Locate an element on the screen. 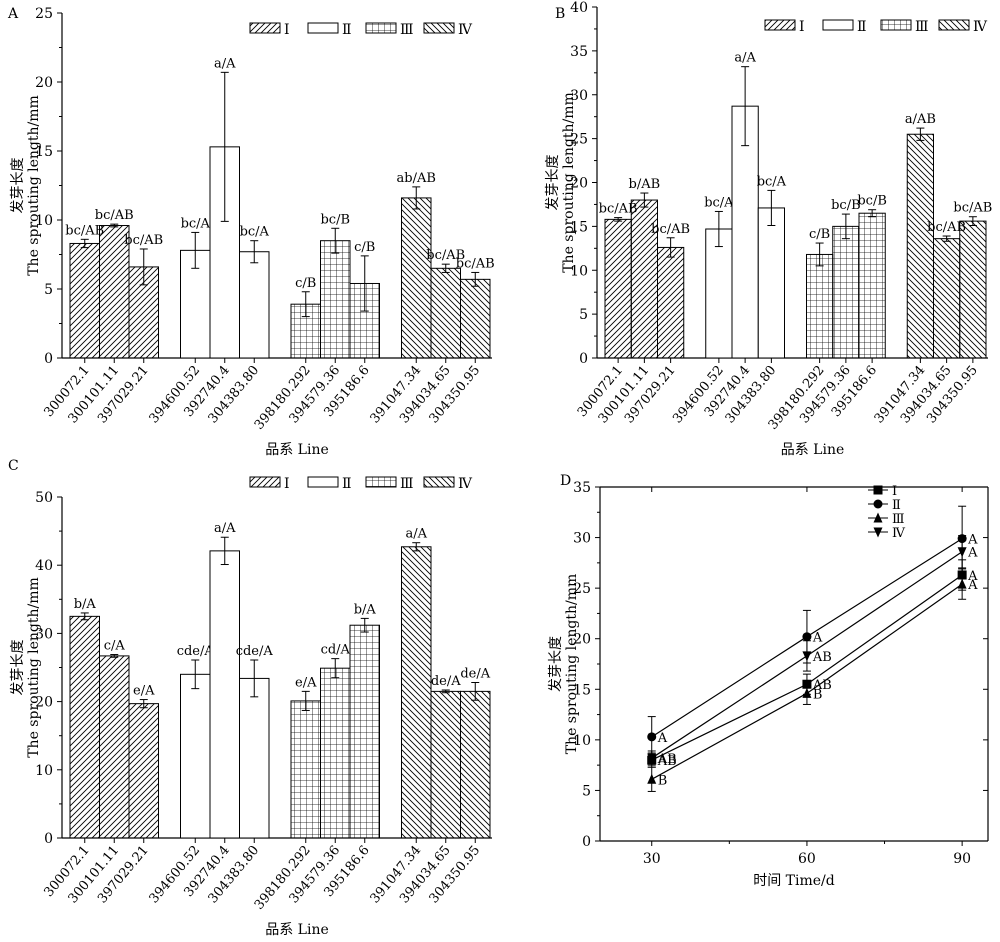 The height and width of the screenshot is (942, 1000). legend-label: Ⅳ is located at coordinates (980, 27).